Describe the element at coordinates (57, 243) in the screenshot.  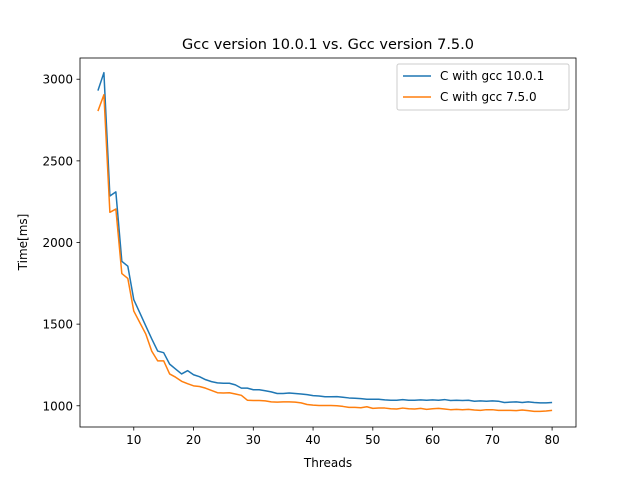
I see `y-tick-label: 2000` at that location.